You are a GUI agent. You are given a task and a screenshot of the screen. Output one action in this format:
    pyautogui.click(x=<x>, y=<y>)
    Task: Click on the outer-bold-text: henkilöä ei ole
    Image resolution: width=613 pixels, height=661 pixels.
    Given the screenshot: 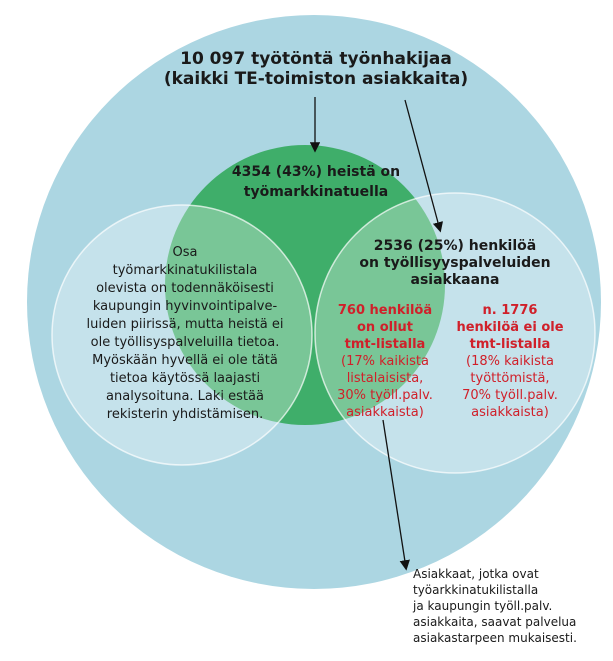 What is the action you would take?
    pyautogui.click(x=509, y=327)
    